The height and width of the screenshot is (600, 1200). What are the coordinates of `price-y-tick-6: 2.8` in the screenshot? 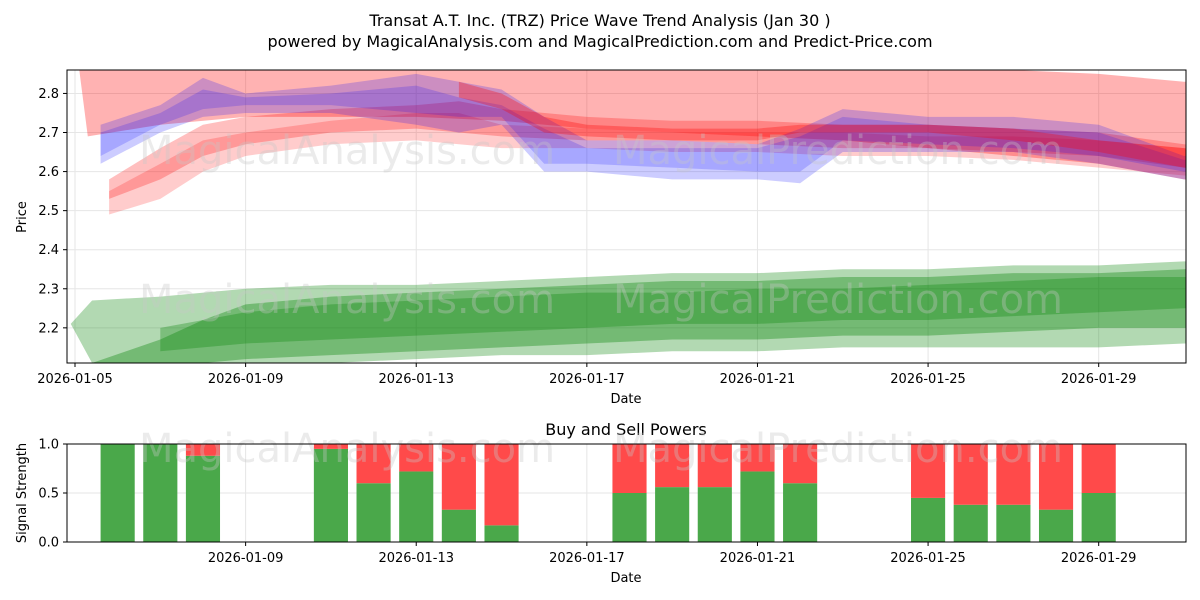 It's located at (48, 94).